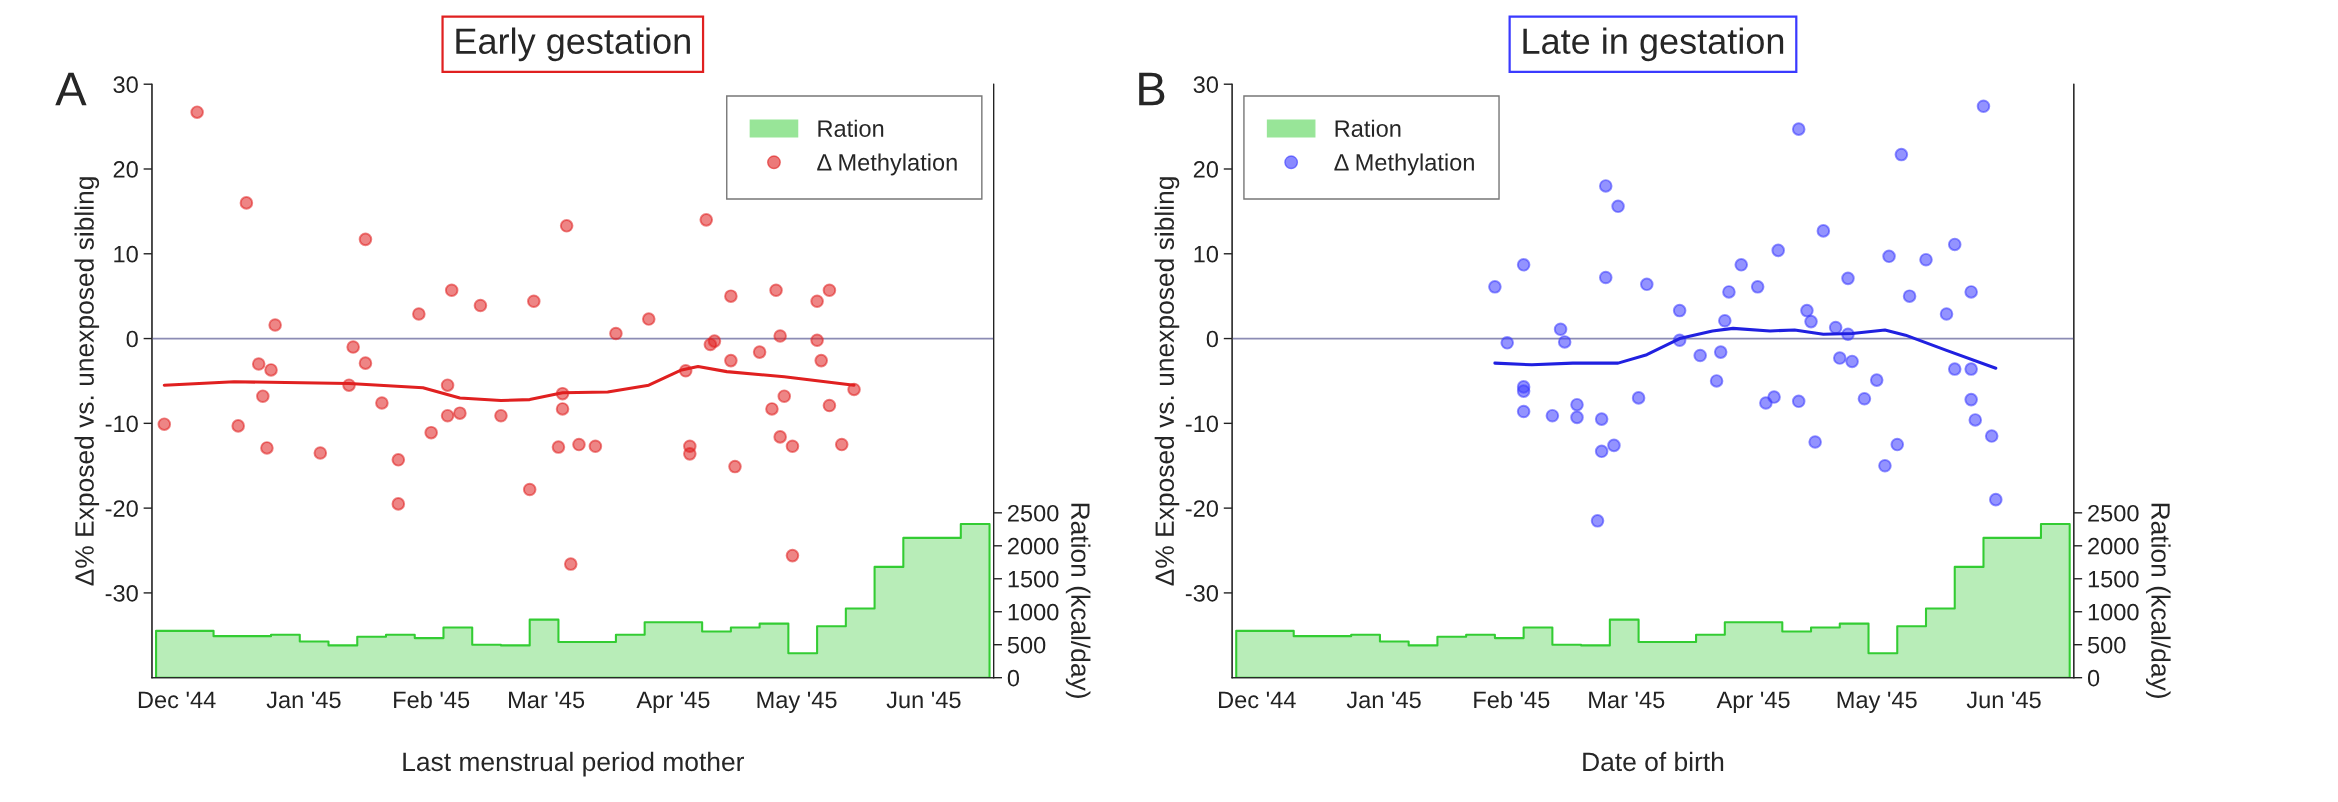  What do you see at coordinates (573, 764) in the screenshot?
I see `x-axis-title: Last menstrual period mother` at bounding box center [573, 764].